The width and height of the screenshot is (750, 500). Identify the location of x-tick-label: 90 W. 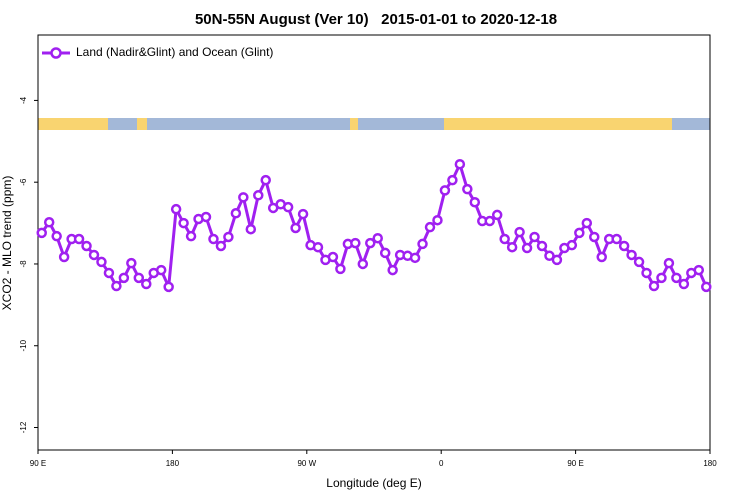
(306, 463).